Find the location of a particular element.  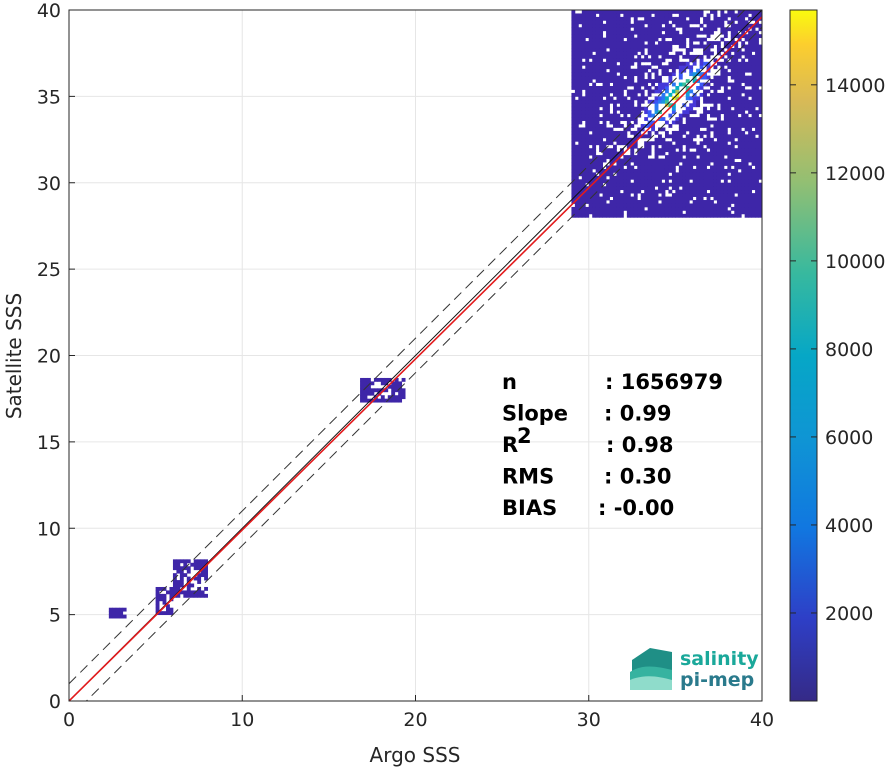

colorbar-tick-label: 8000 is located at coordinates (849, 350).